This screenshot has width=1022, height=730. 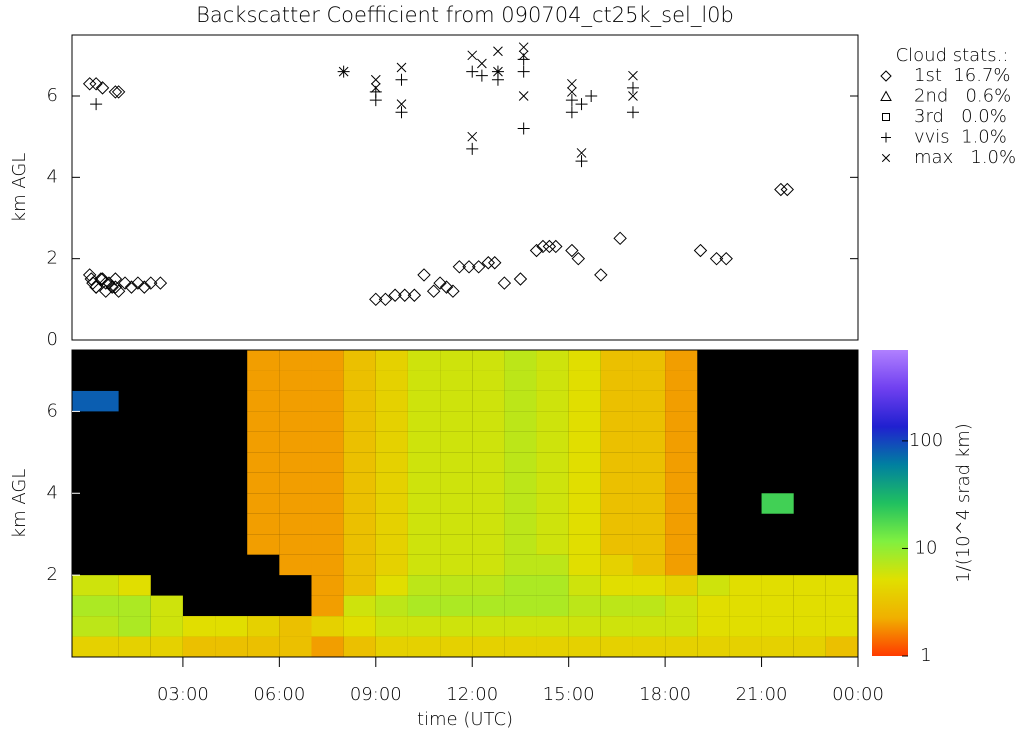 What do you see at coordinates (962, 96) in the screenshot?
I see `legend-label: 2nd 0.6%` at bounding box center [962, 96].